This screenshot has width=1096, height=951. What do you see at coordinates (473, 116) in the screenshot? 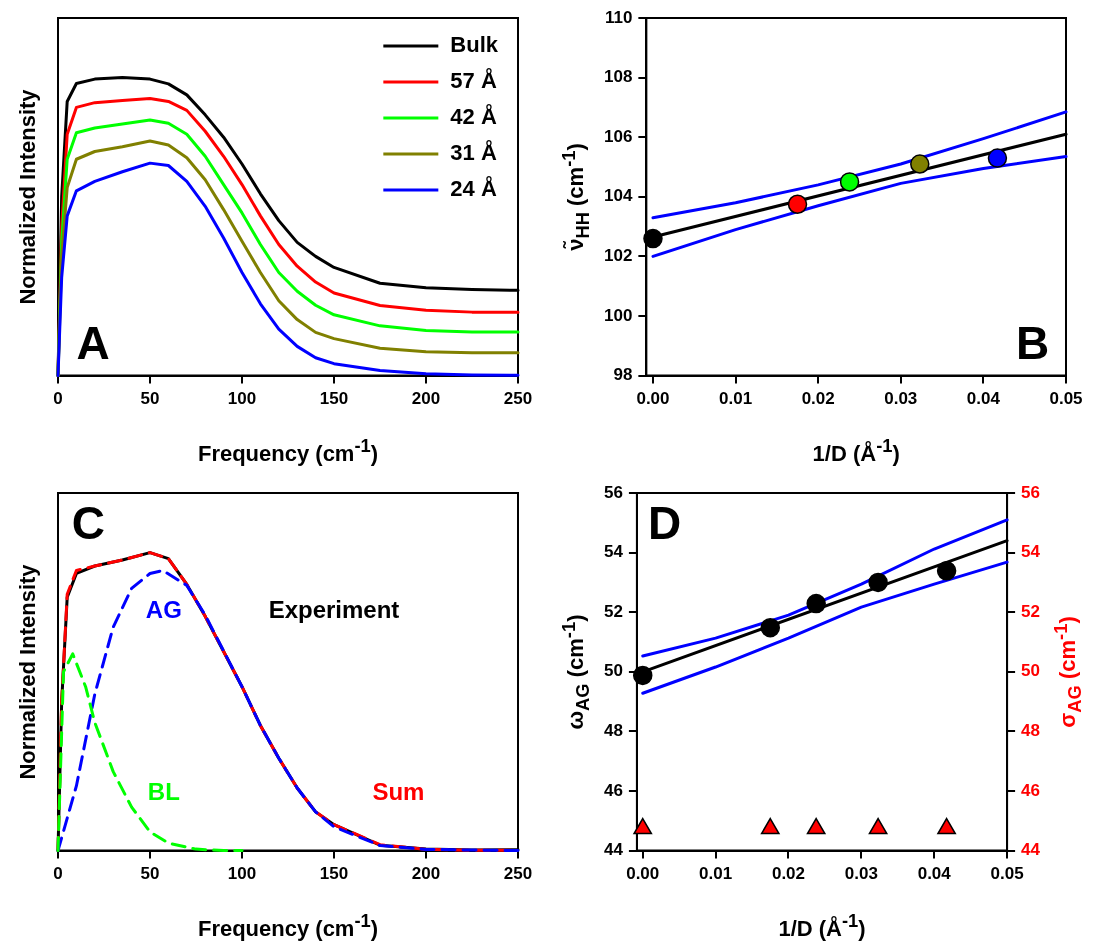
I see `legend-label: 42 Å` at bounding box center [473, 116].